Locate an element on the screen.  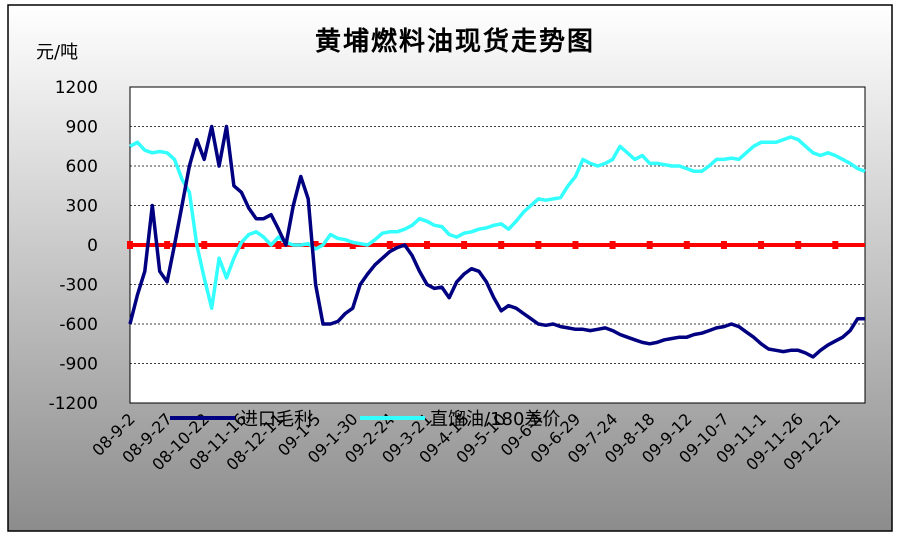
y-tick-label: 600 is located at coordinates (82, 167).